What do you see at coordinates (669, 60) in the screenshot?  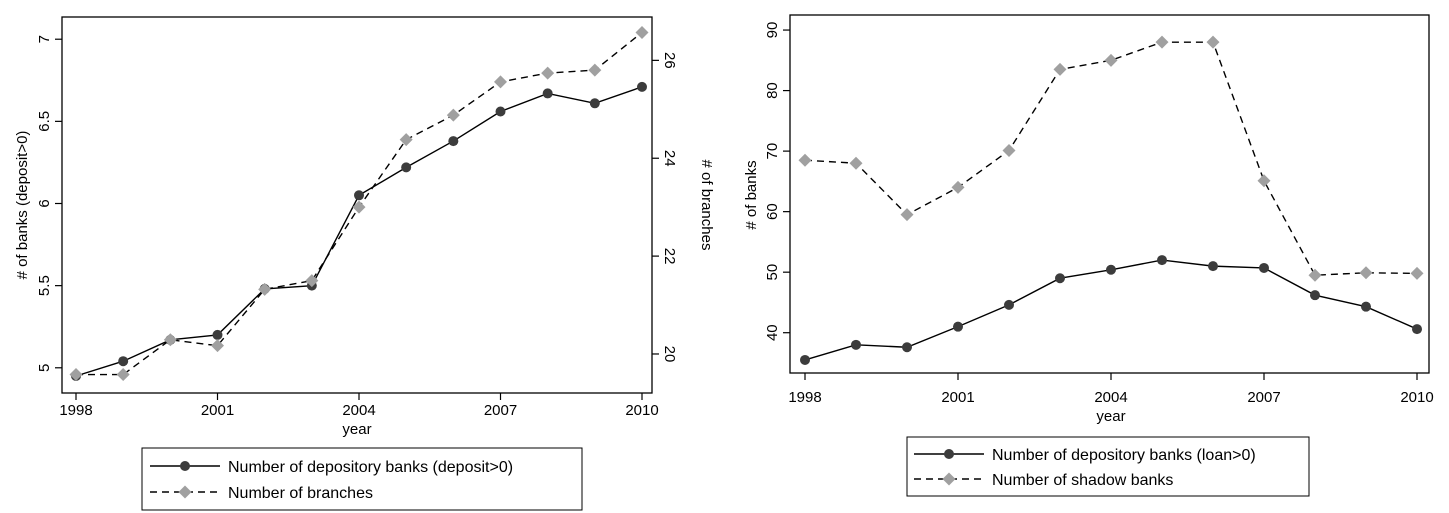 I see `y2-tick-label: 26` at bounding box center [669, 60].